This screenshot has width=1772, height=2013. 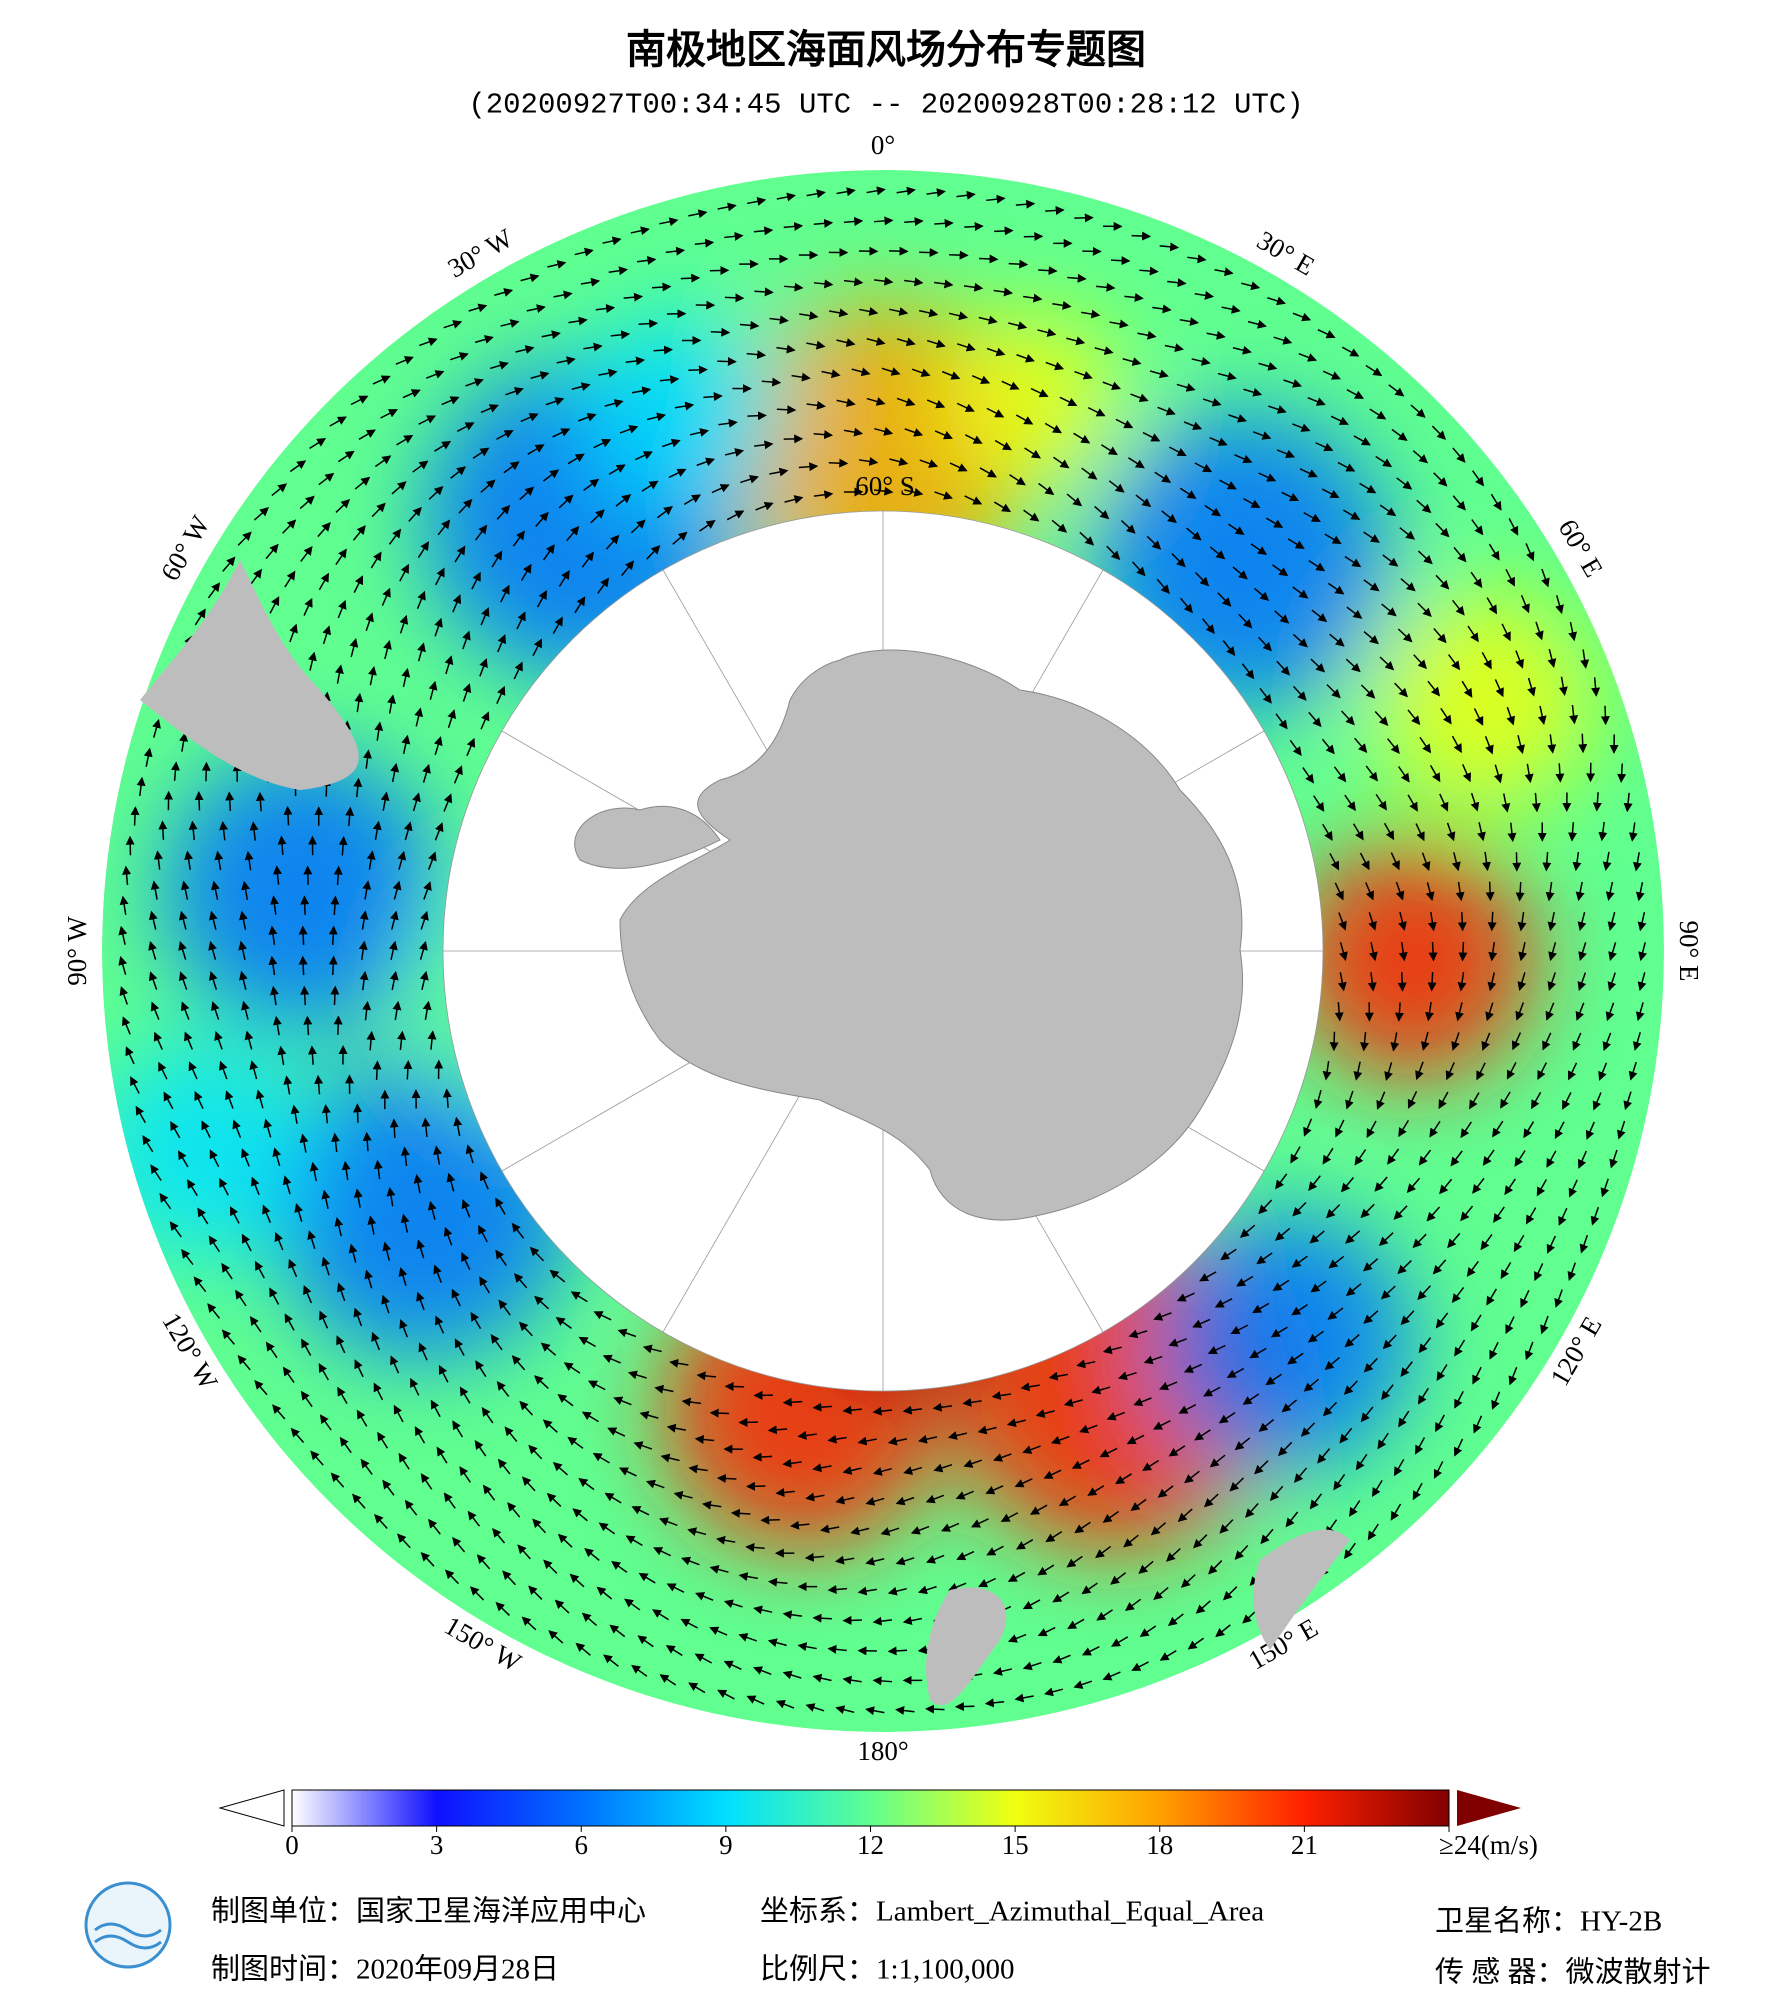 I want to click on colorbar: 0 3 6 9 12 15 18 21 ≥24(m/s), so click(x=879, y=1825).